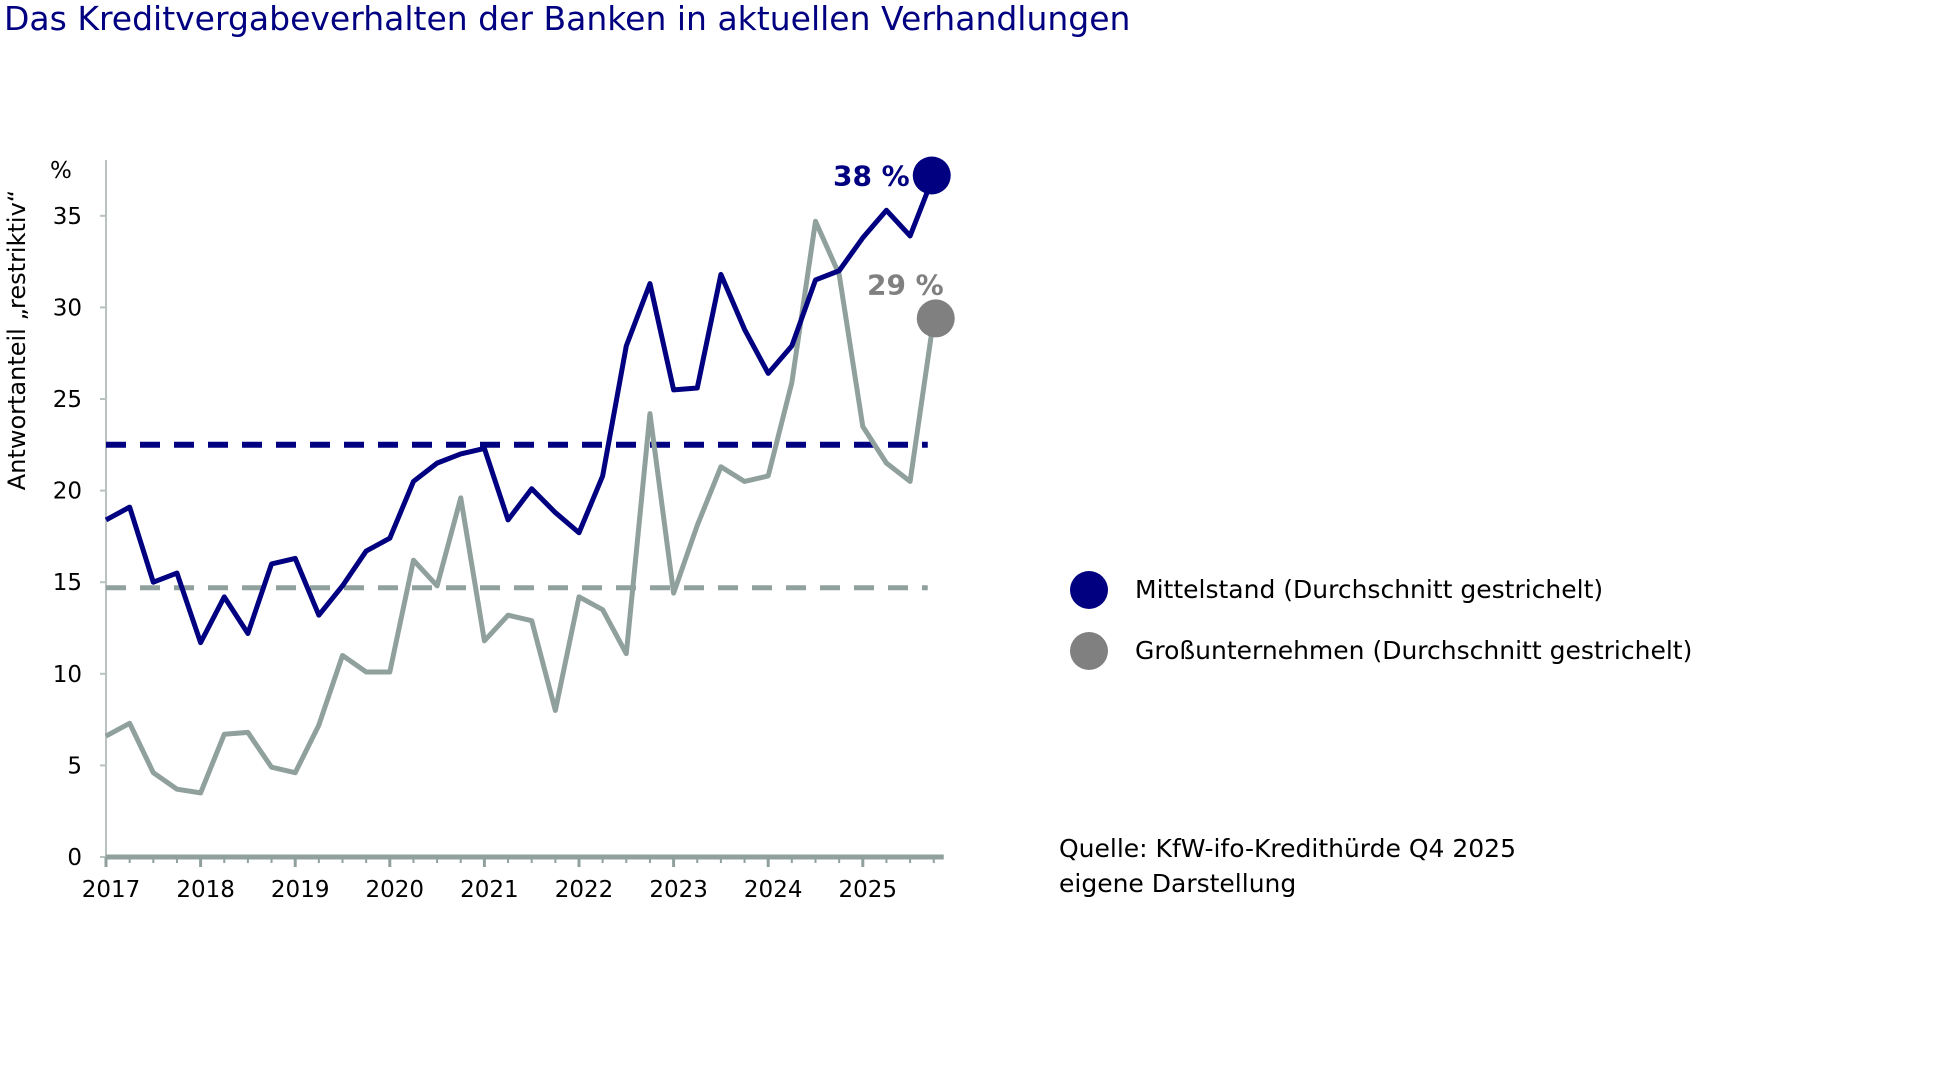 Image resolution: width=1937 pixels, height=1067 pixels. I want to click on y-tick-label: 0, so click(74, 858).